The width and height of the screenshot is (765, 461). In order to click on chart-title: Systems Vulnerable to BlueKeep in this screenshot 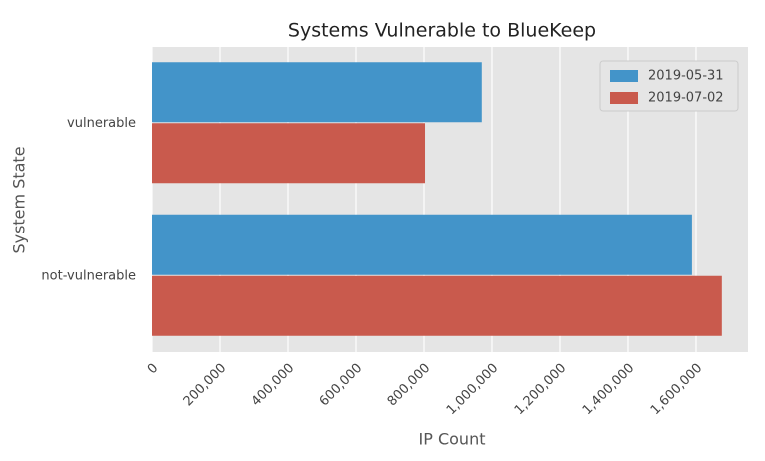, I will do `click(442, 31)`.